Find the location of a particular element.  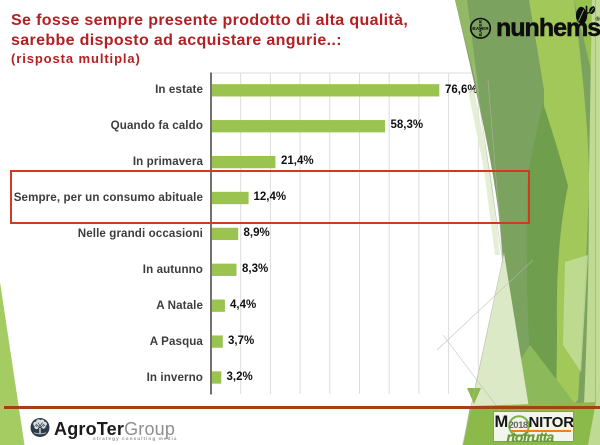

svg-text: BAYER is located at coordinates (480, 28).